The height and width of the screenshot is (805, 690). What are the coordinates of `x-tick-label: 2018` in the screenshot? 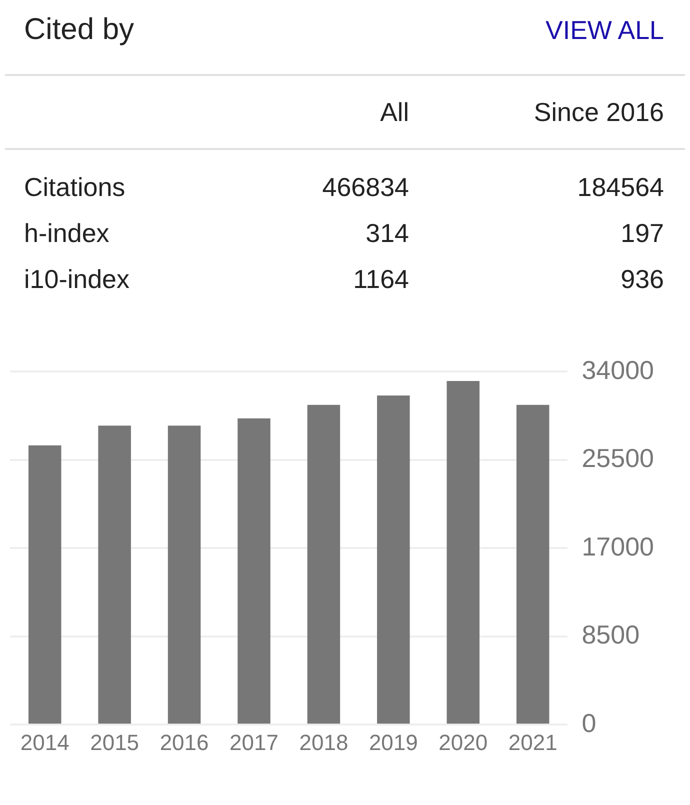 It's located at (323, 742).